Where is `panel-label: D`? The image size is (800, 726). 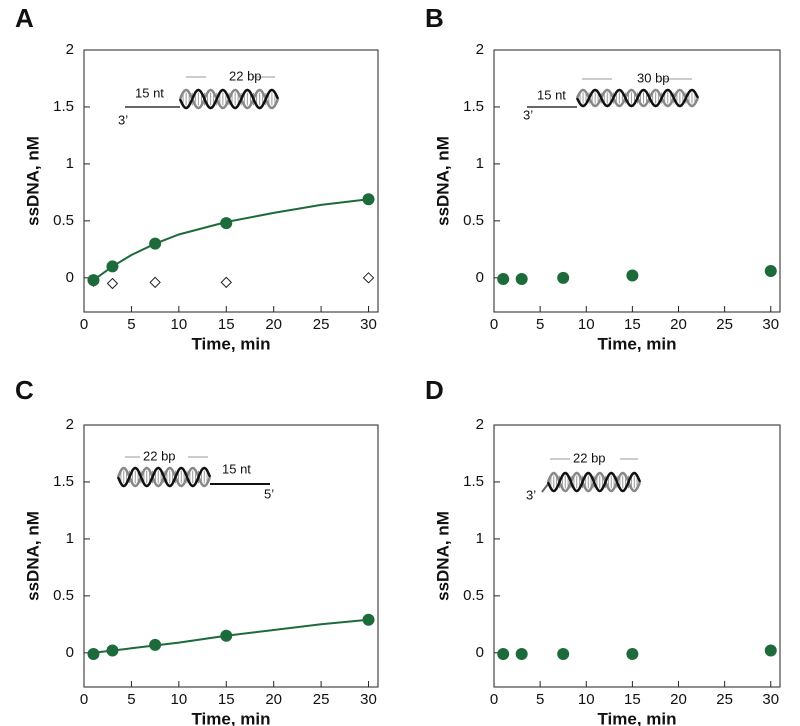 panel-label: D is located at coordinates (434, 390).